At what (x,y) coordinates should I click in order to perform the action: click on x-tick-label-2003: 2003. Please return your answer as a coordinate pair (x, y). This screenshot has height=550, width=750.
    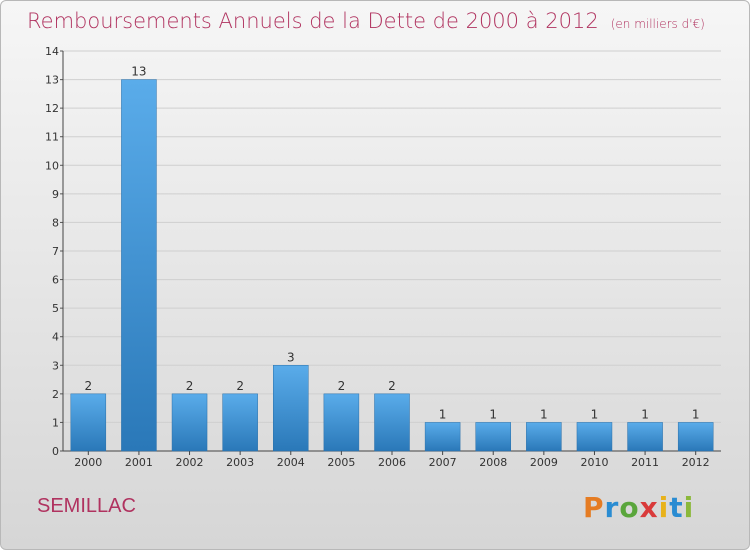
    Looking at the image, I should click on (240, 462).